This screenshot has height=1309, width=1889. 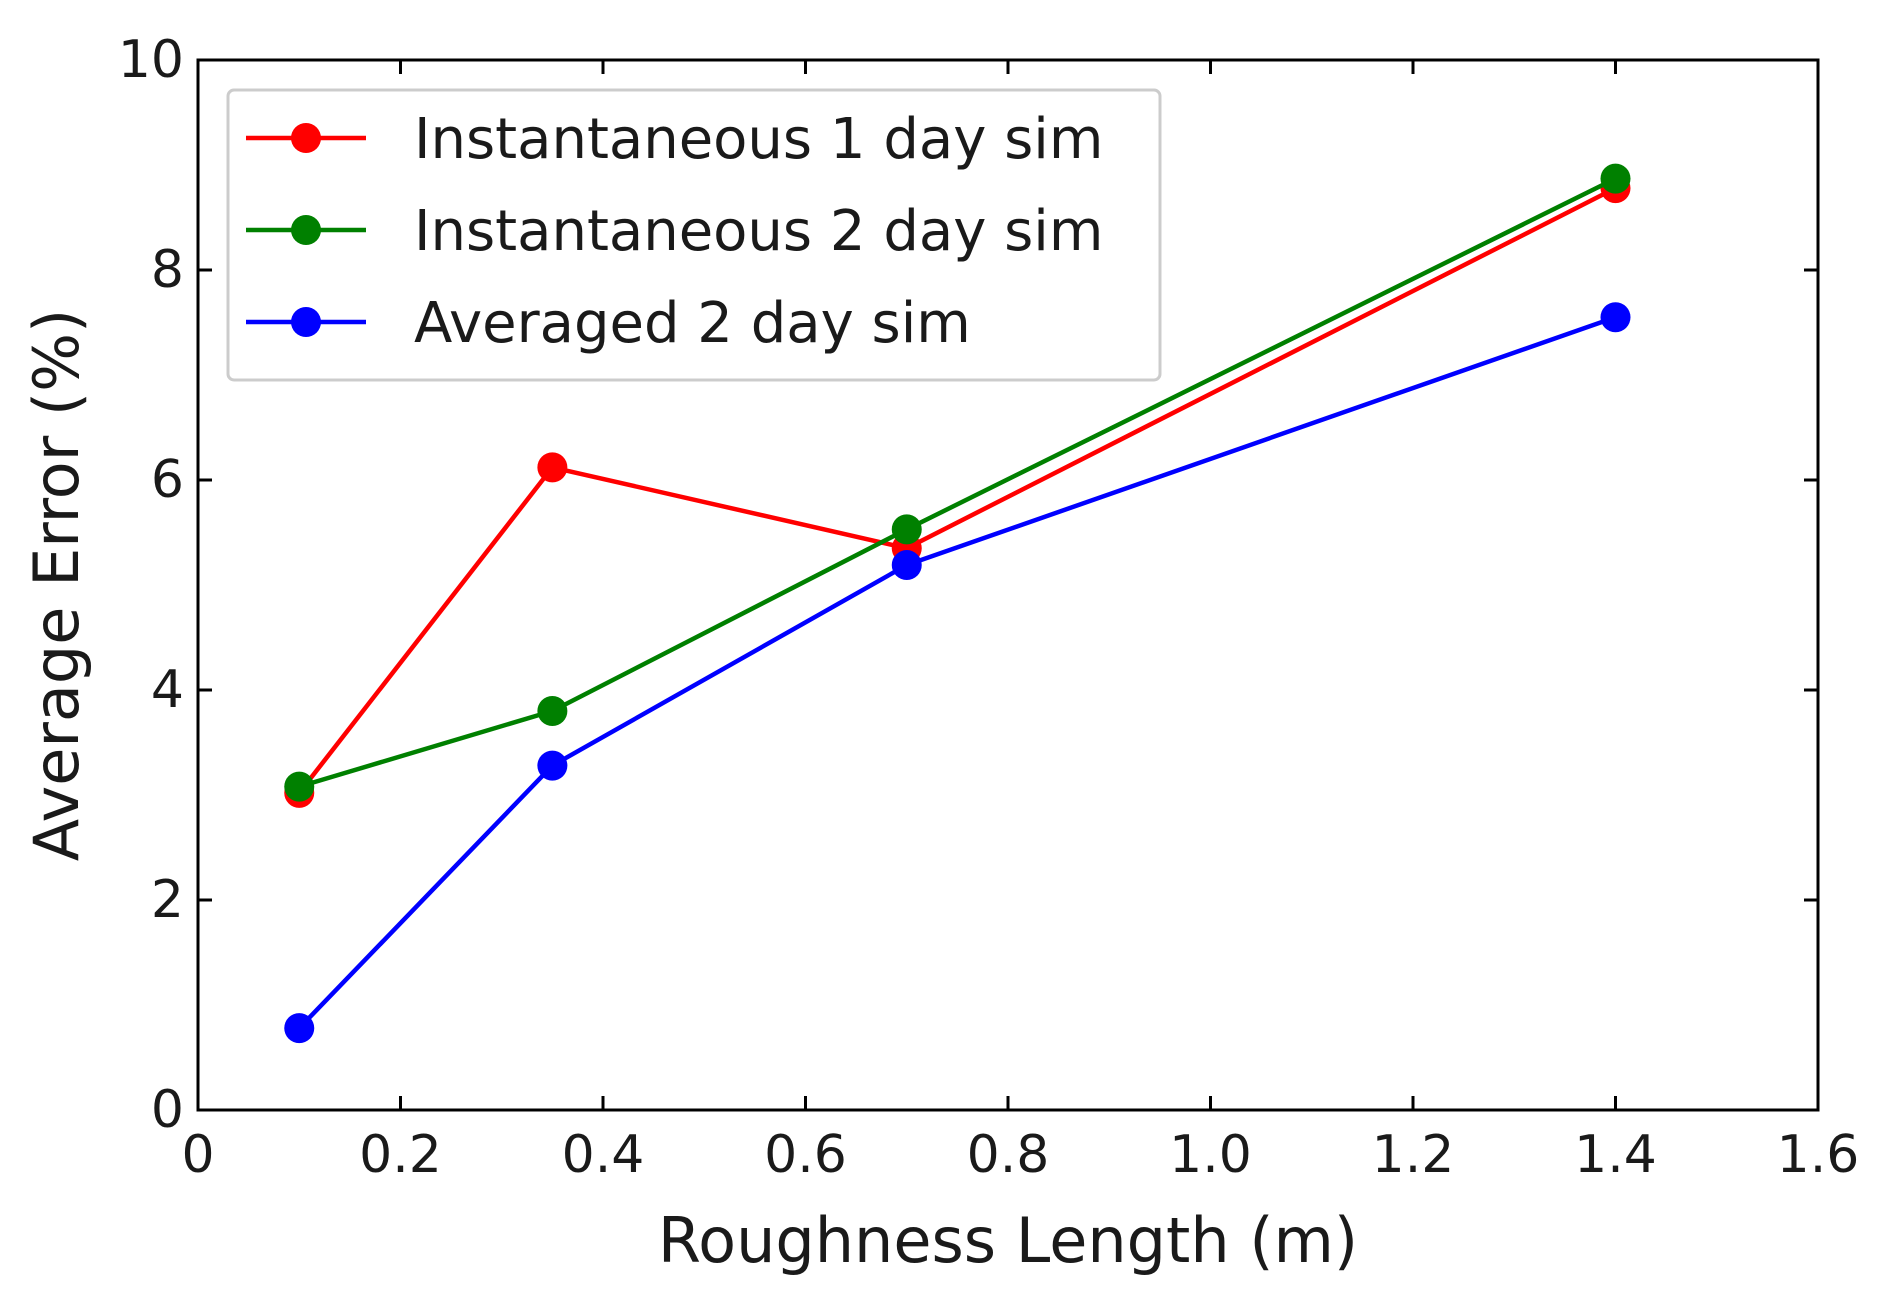 I want to click on y-tick-label: 2, so click(x=167, y=900).